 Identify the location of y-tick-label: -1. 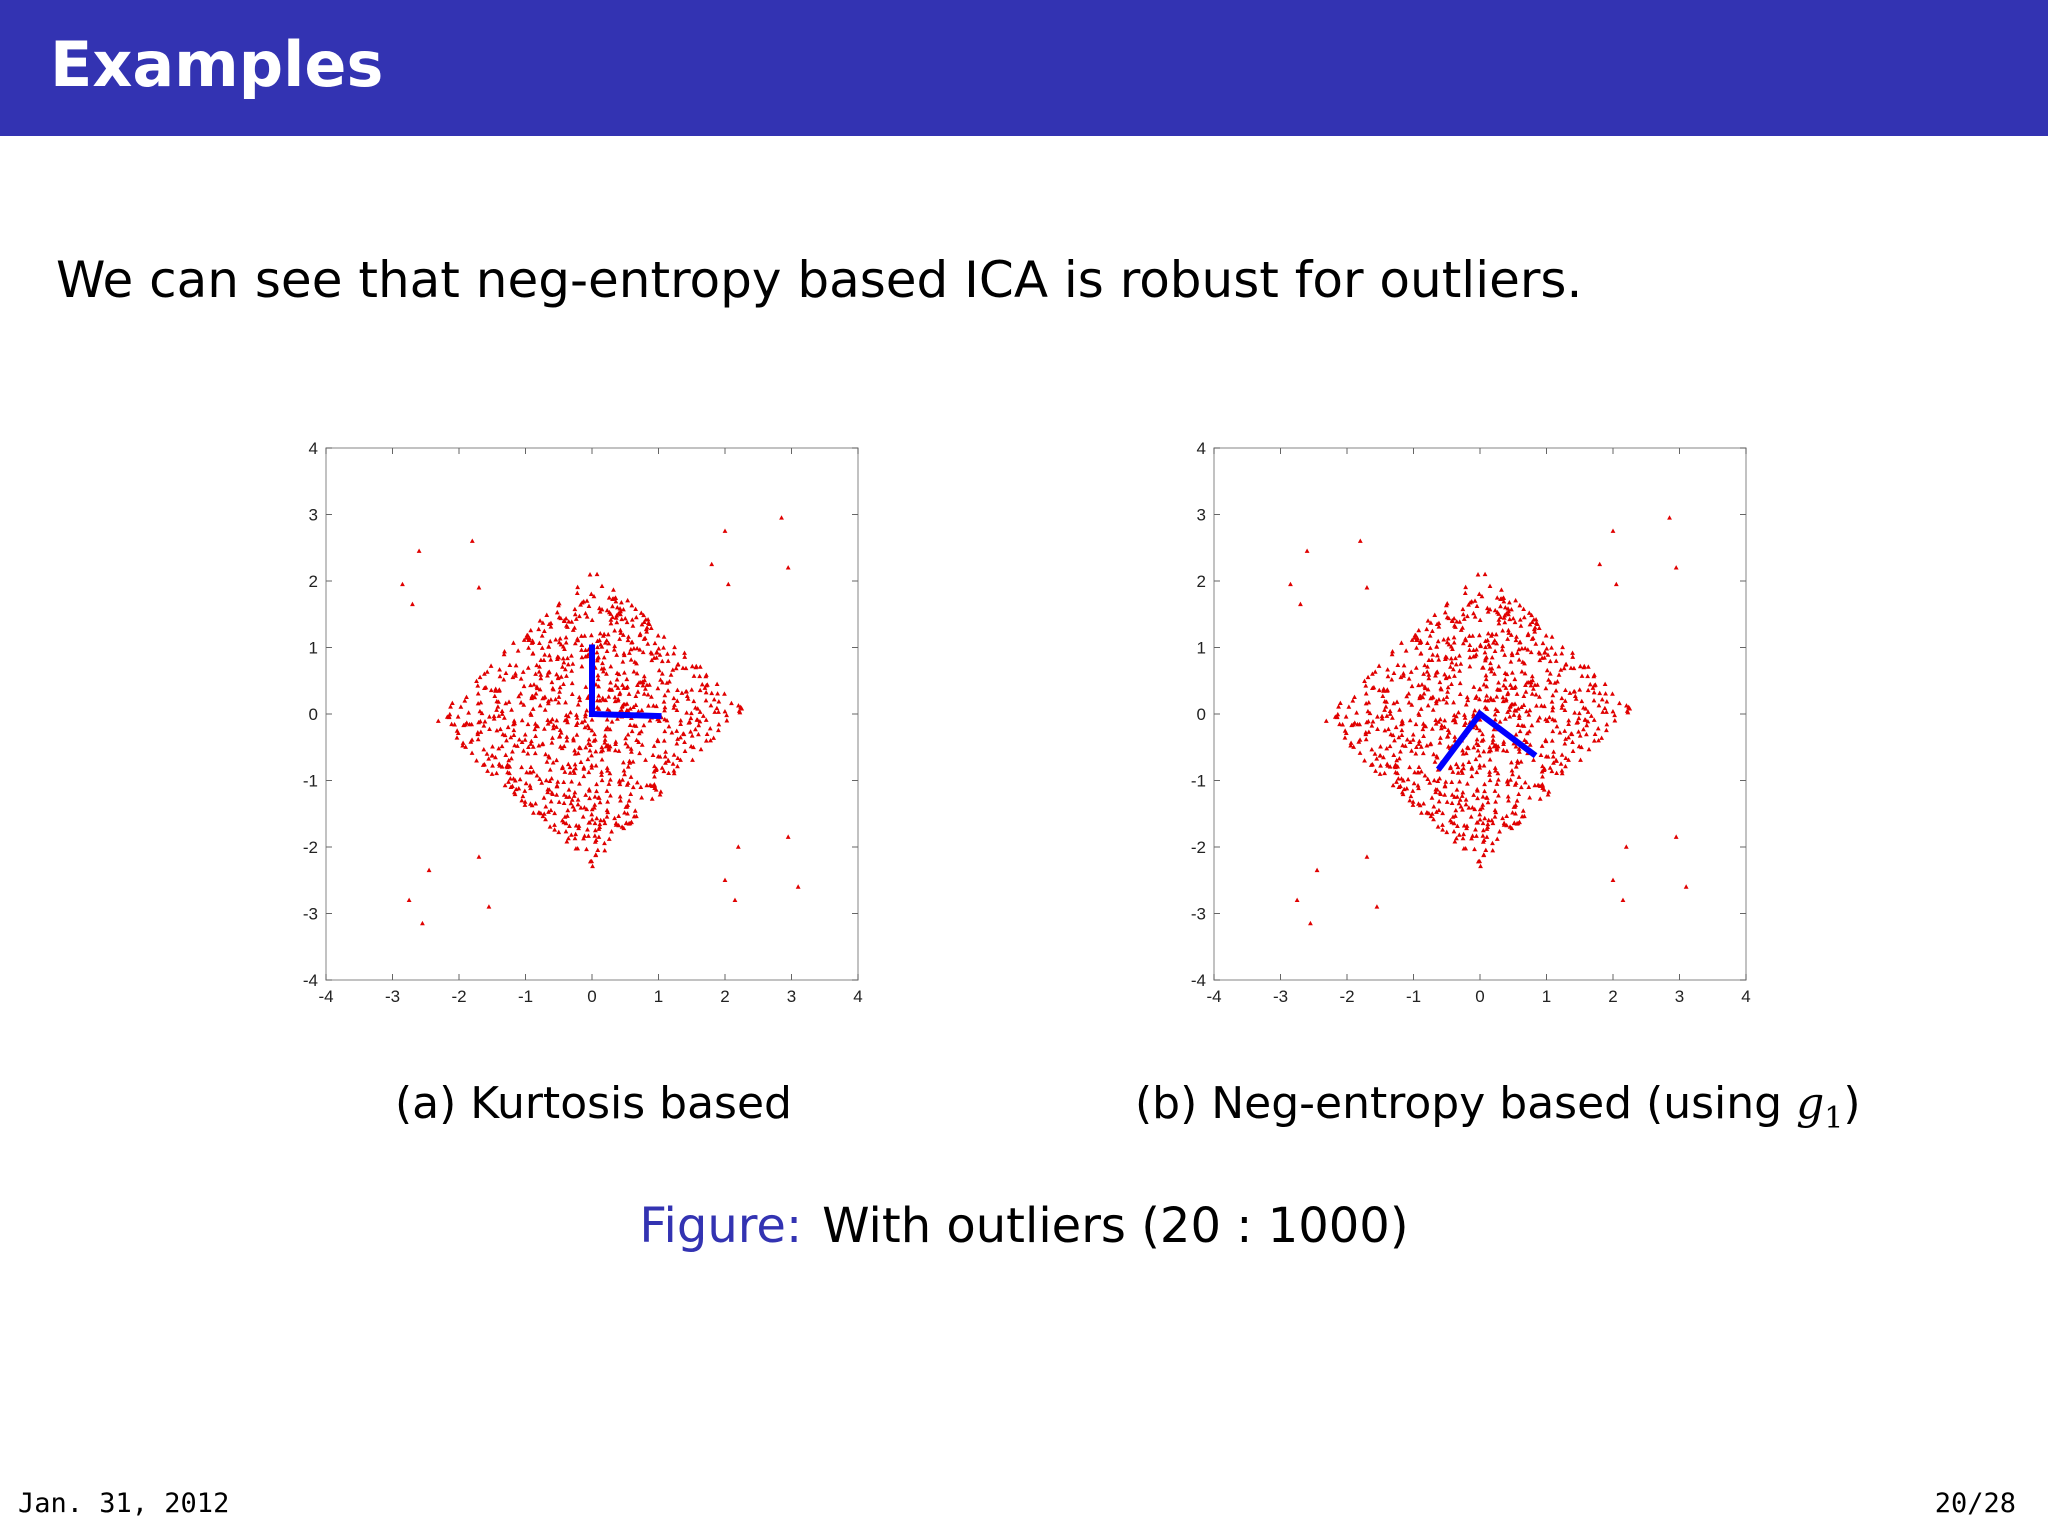
(1198, 781).